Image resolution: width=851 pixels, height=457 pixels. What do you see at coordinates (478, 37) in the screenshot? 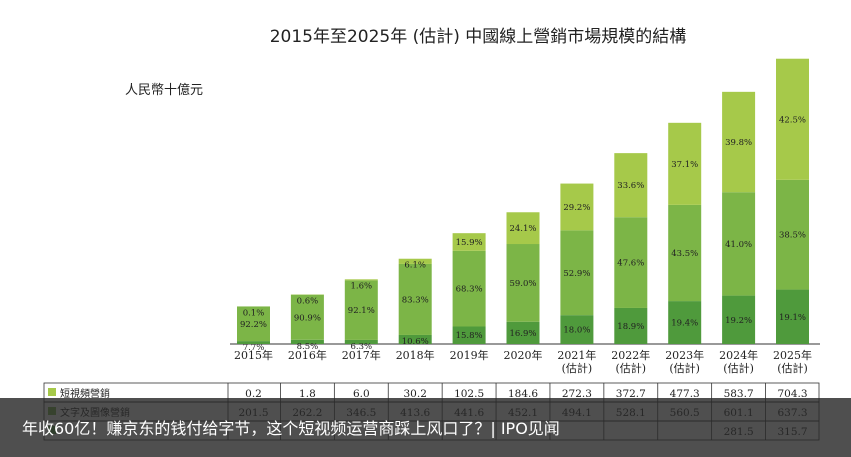
I see `chart-title: 2015年至2025年 (估計) 中國線上營銷市場規模的結構` at bounding box center [478, 37].